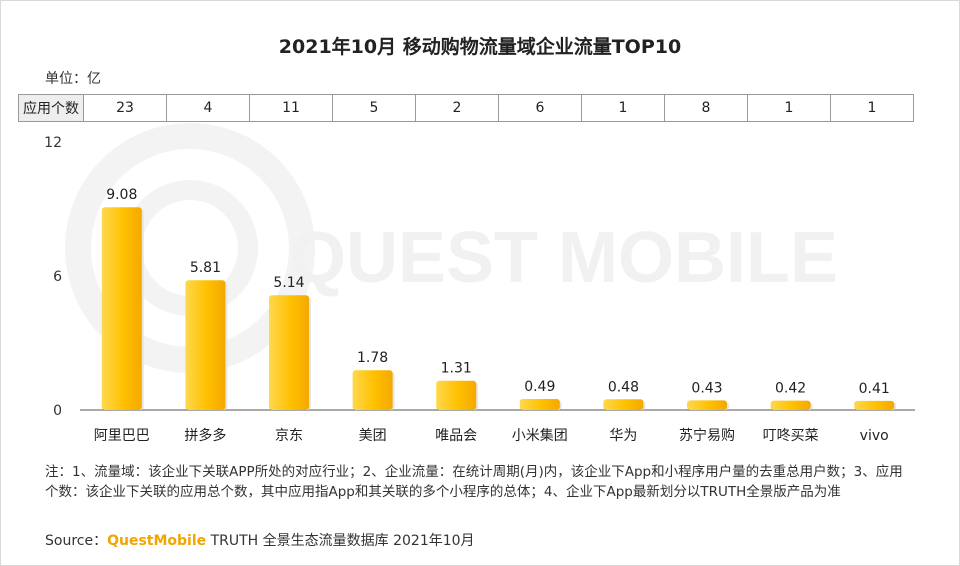 The image size is (960, 566). Describe the element at coordinates (57, 411) in the screenshot. I see `y-tick-label: 0` at that location.